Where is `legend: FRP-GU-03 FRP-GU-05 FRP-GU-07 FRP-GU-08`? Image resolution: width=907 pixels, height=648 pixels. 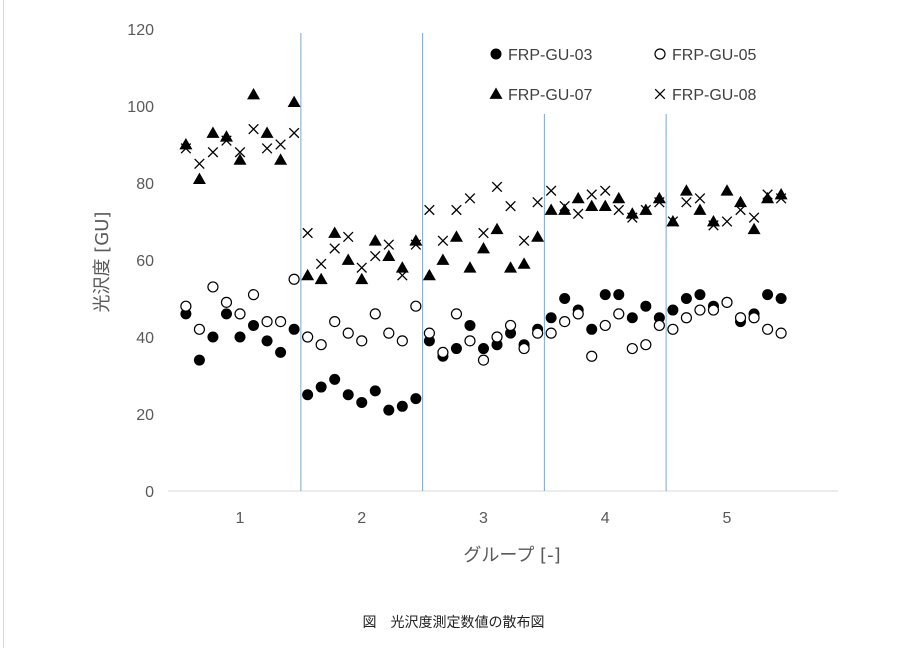 legend: FRP-GU-03 FRP-GU-05 FRP-GU-07 FRP-GU-08 is located at coordinates (627, 76).